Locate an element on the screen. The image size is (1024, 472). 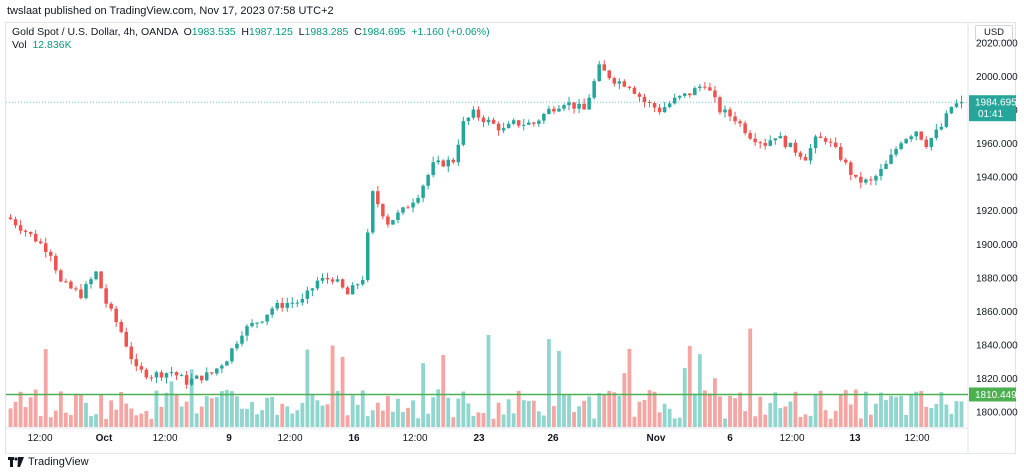
support-line-group: 1810.449 is located at coordinates (511, 394).